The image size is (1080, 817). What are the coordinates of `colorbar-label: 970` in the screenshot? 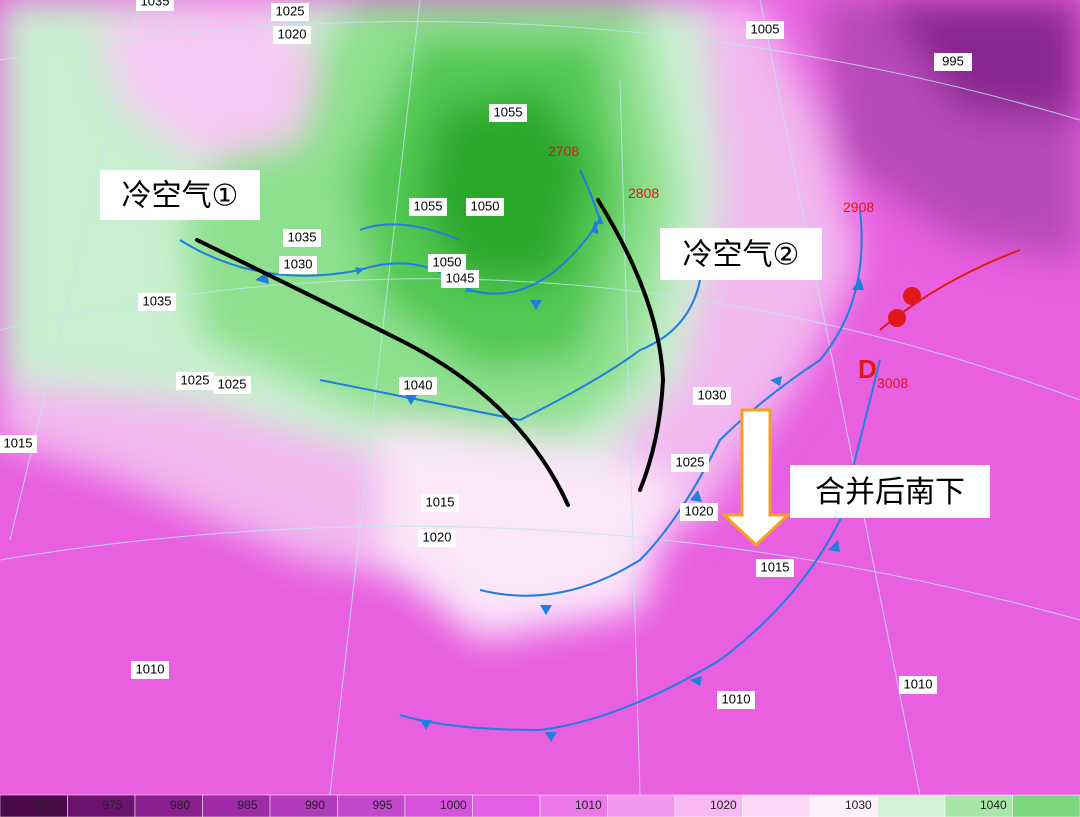 It's located at (45, 805).